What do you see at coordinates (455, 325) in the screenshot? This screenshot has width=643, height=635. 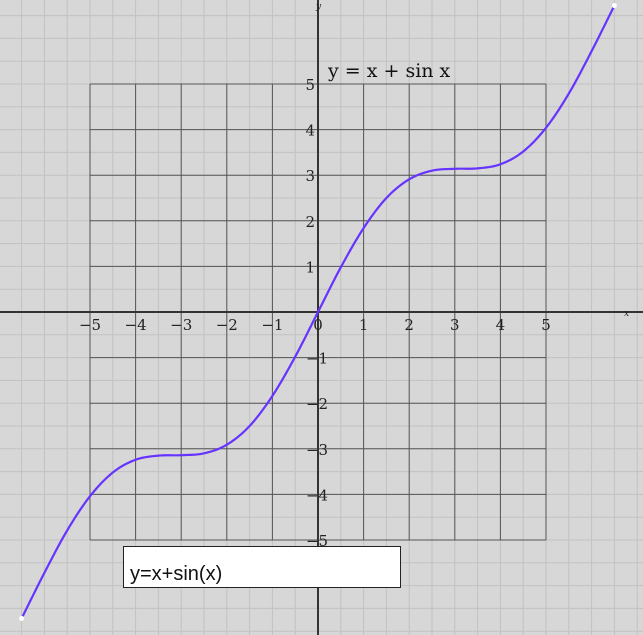 I see `x-tick-label: 3` at bounding box center [455, 325].